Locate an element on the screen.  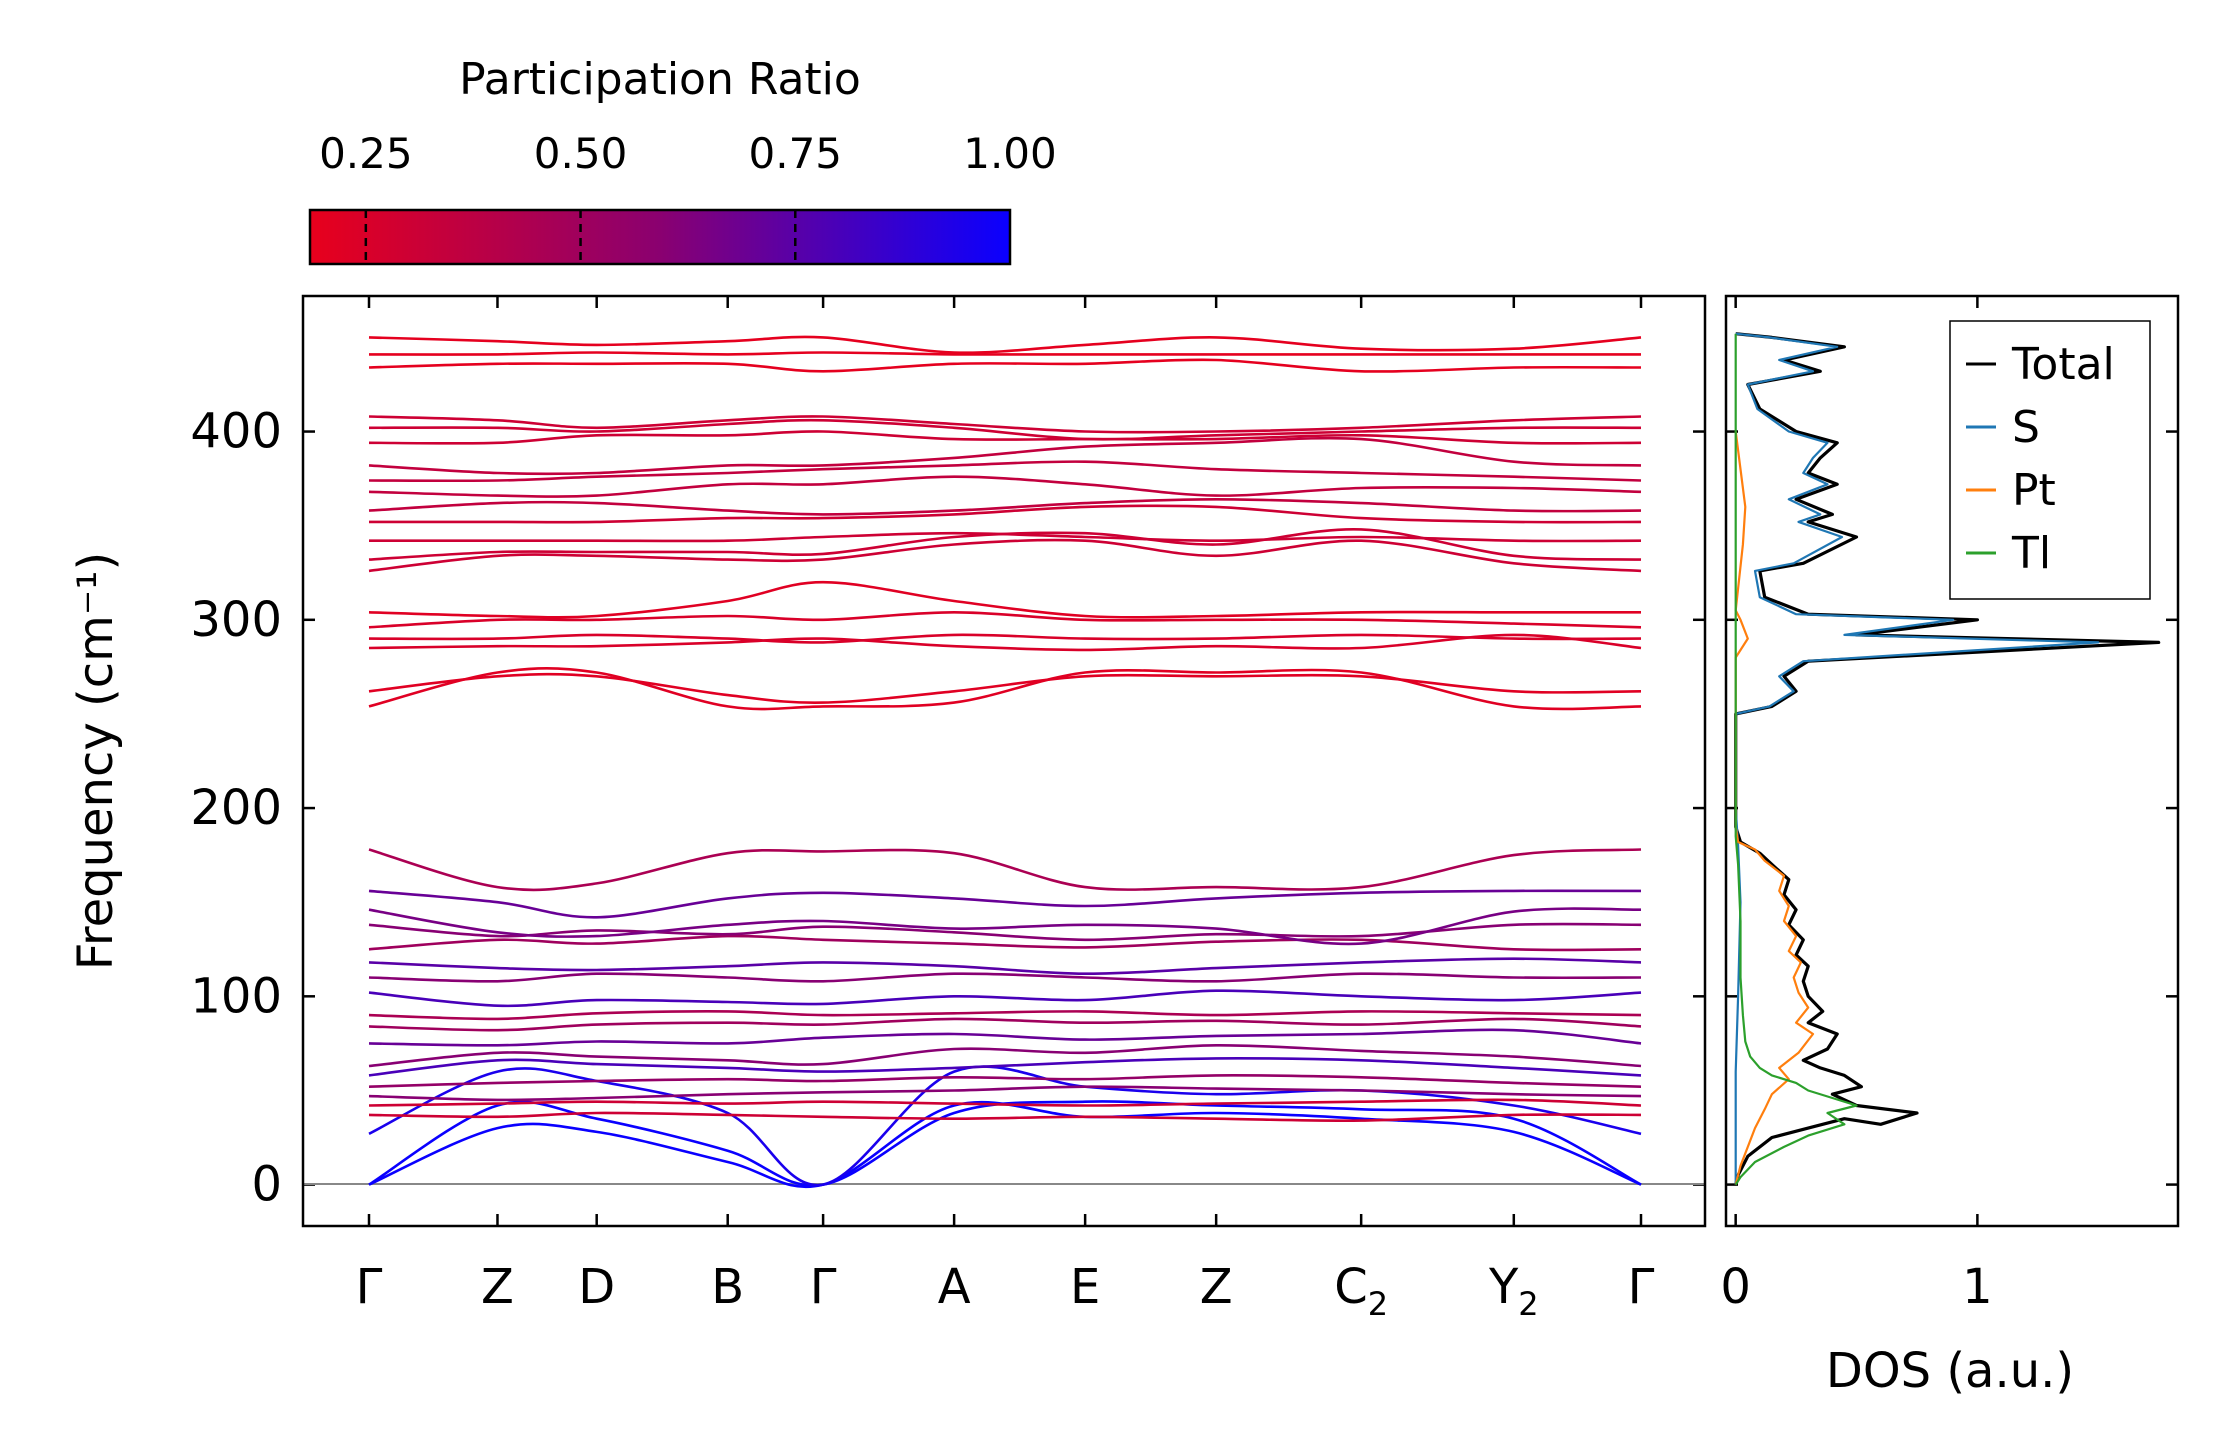
y-tick-label: 0 is located at coordinates (266, 1185).